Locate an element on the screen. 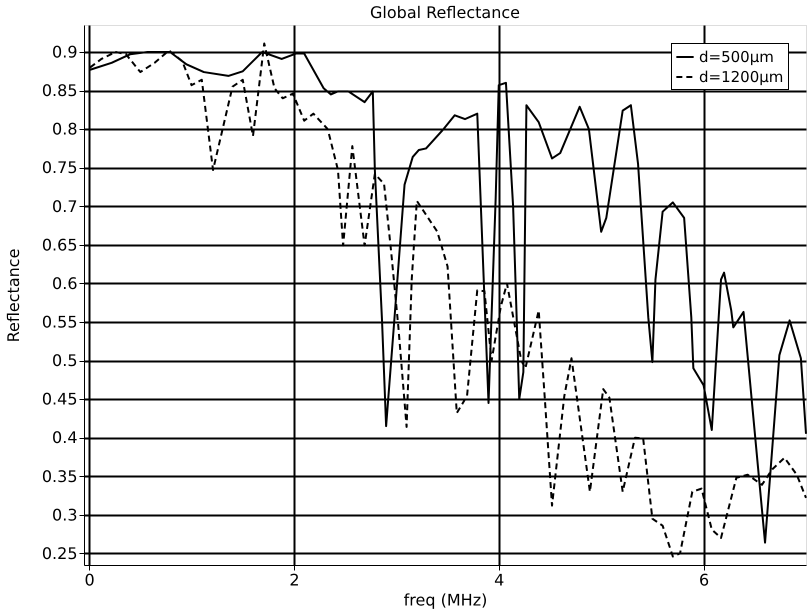 This screenshot has height=613, width=812. y-tick-label: 0.75 is located at coordinates (60, 168).